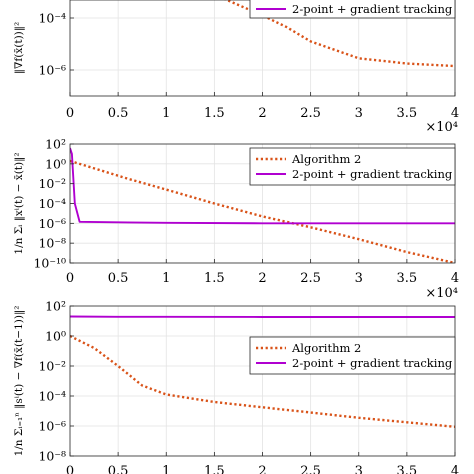 The image size is (474, 474). I want to click on y-axis-label: ‖∇f(x̄(t))‖², so click(19, 48).